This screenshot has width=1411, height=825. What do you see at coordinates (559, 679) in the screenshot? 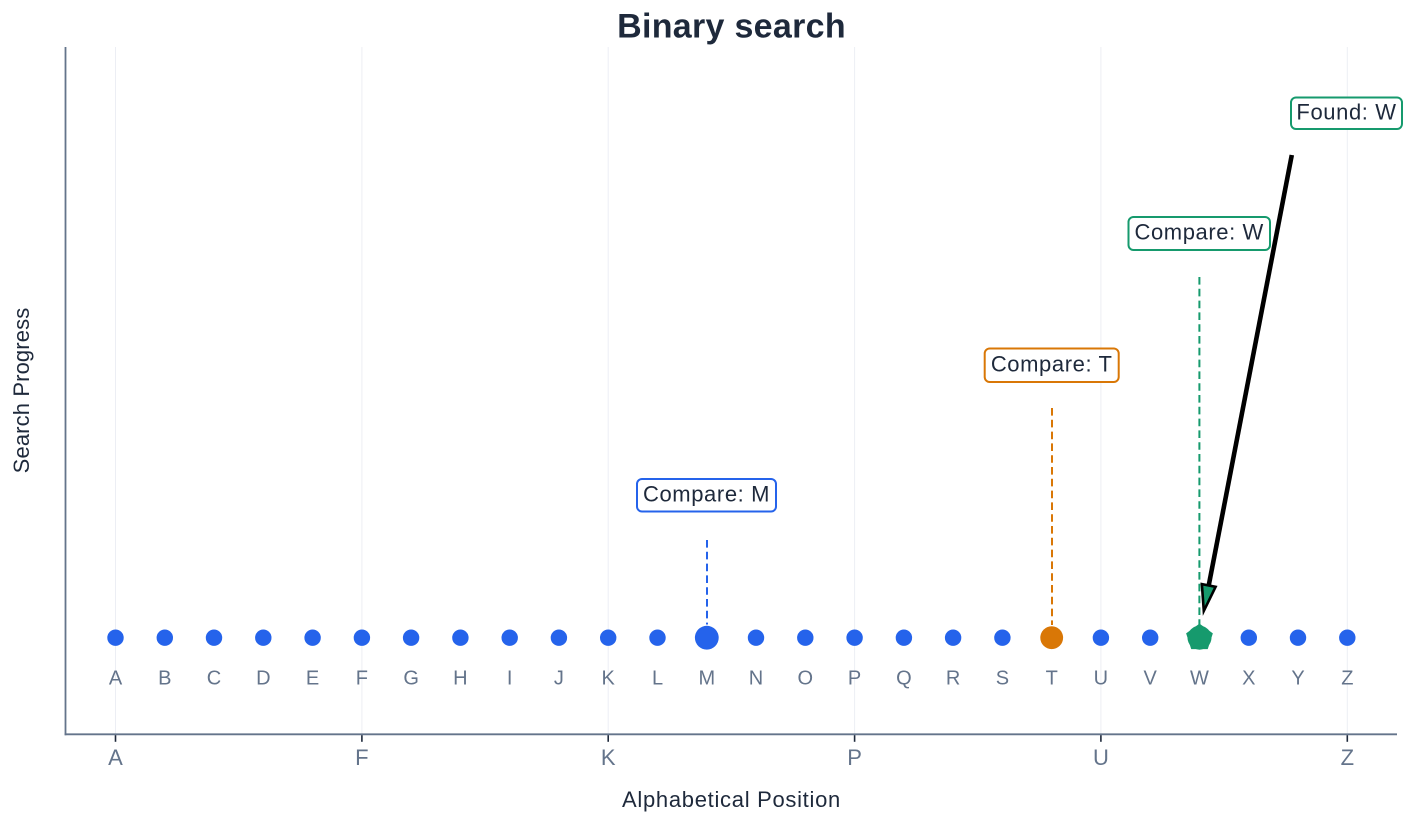
I see `svg-text: J` at bounding box center [559, 679].